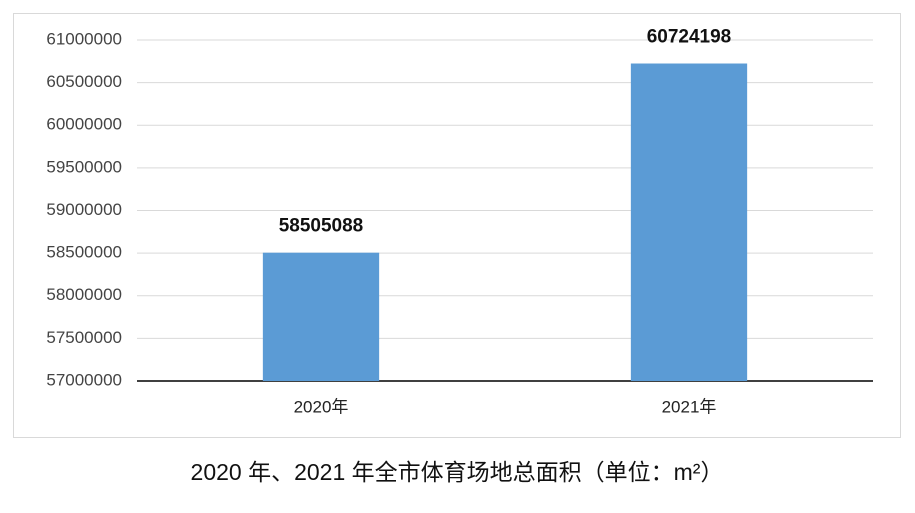 This screenshot has height=513, width=915. Describe the element at coordinates (84, 38) in the screenshot. I see `y-tick-label: 61000000` at that location.